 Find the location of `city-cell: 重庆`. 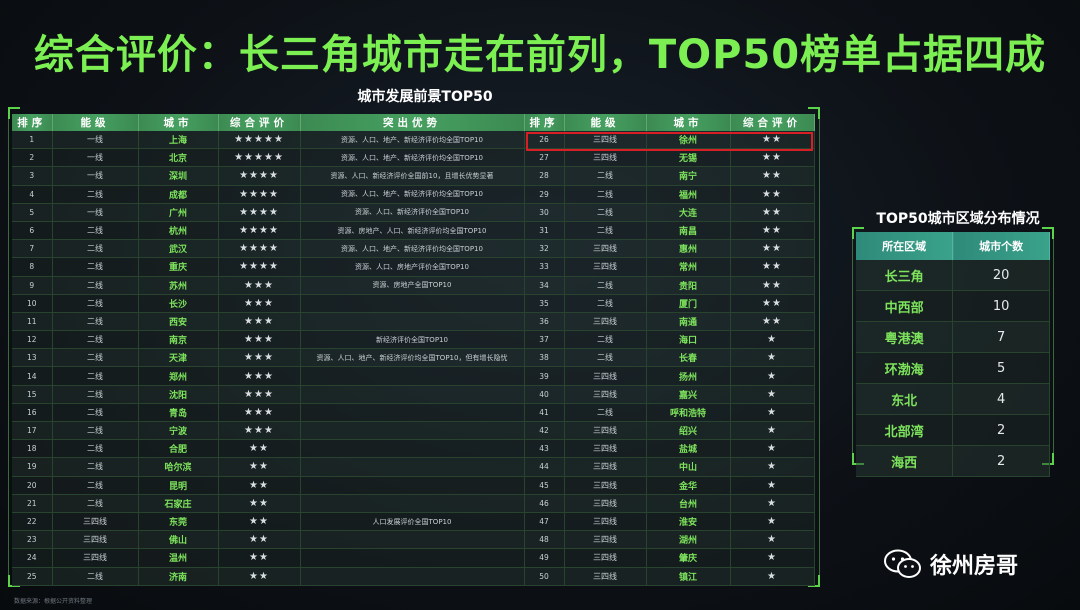

city-cell: 重庆 is located at coordinates (178, 267).